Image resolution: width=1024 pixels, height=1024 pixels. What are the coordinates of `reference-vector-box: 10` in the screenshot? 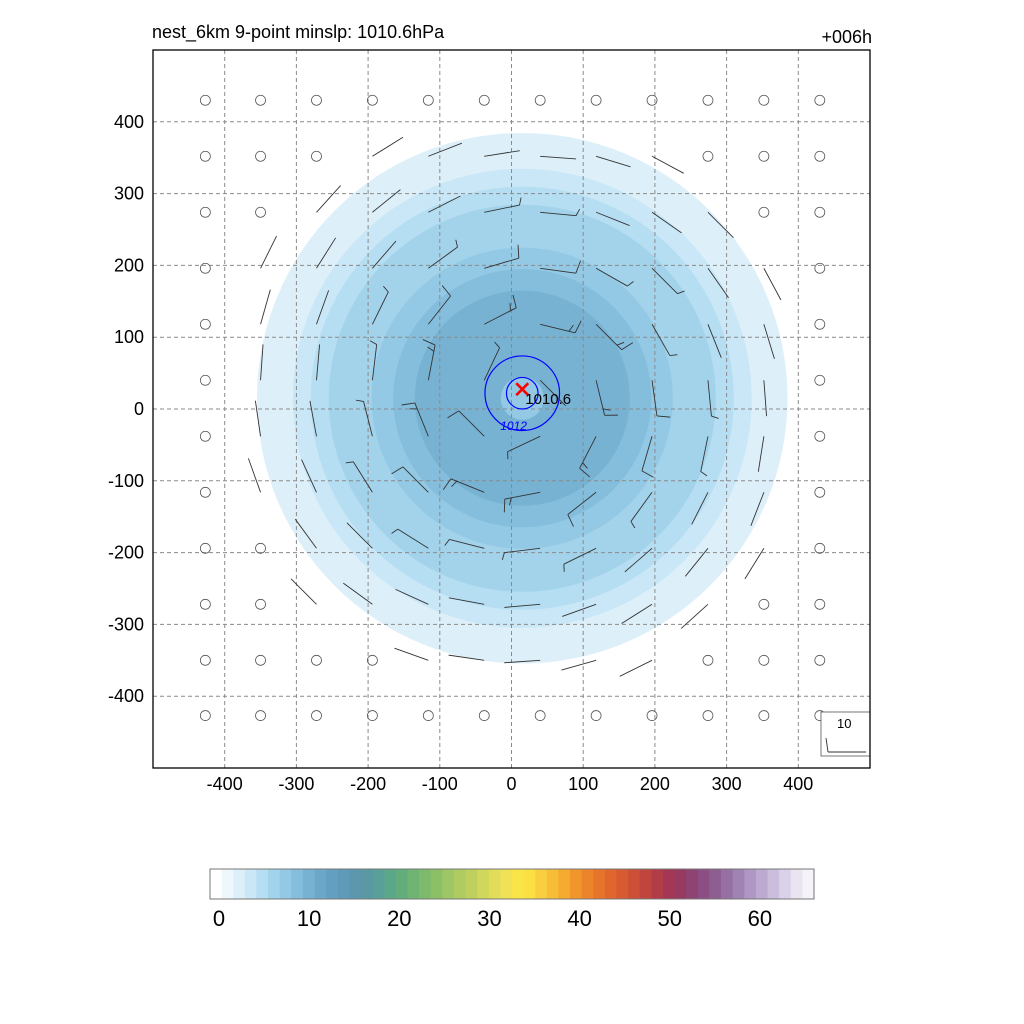 It's located at (845, 734).